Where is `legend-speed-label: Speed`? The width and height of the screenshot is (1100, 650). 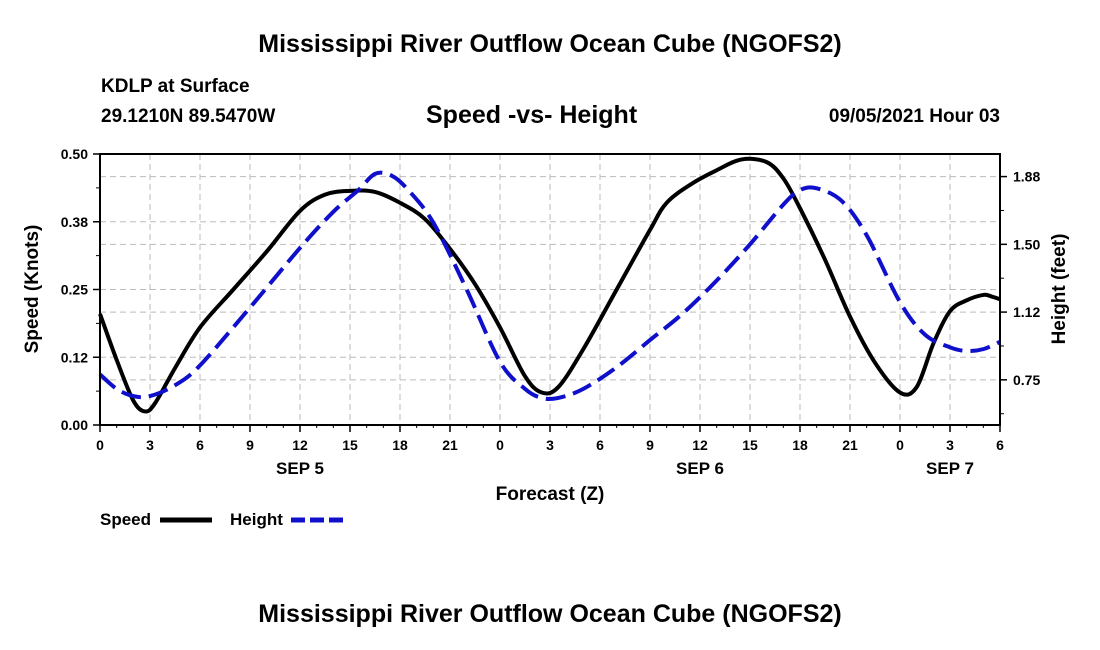 legend-speed-label: Speed is located at coordinates (125, 519).